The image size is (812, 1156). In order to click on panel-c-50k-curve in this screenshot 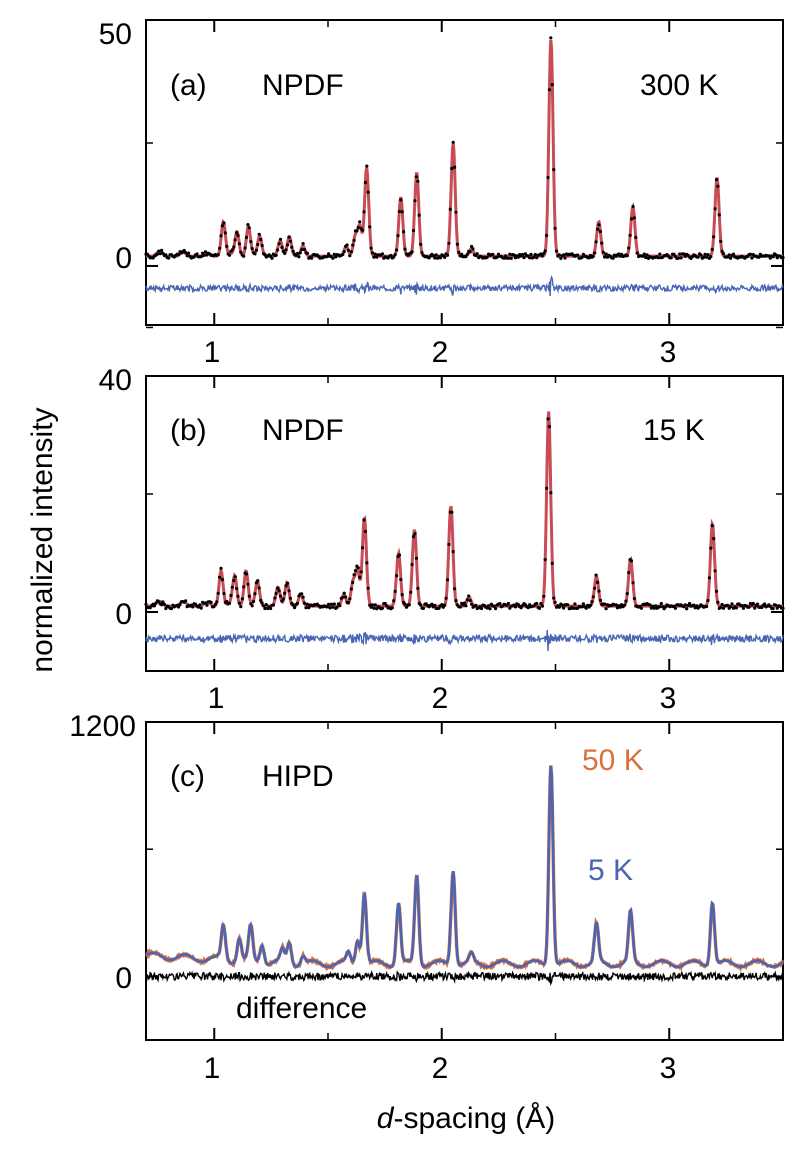, I will do `click(464, 869)`.